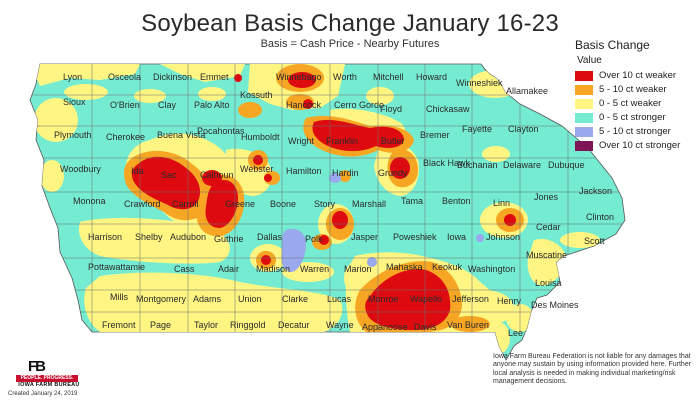 This screenshot has height=400, width=700. What do you see at coordinates (167, 105) in the screenshot?
I see `county-label: Clay` at bounding box center [167, 105].